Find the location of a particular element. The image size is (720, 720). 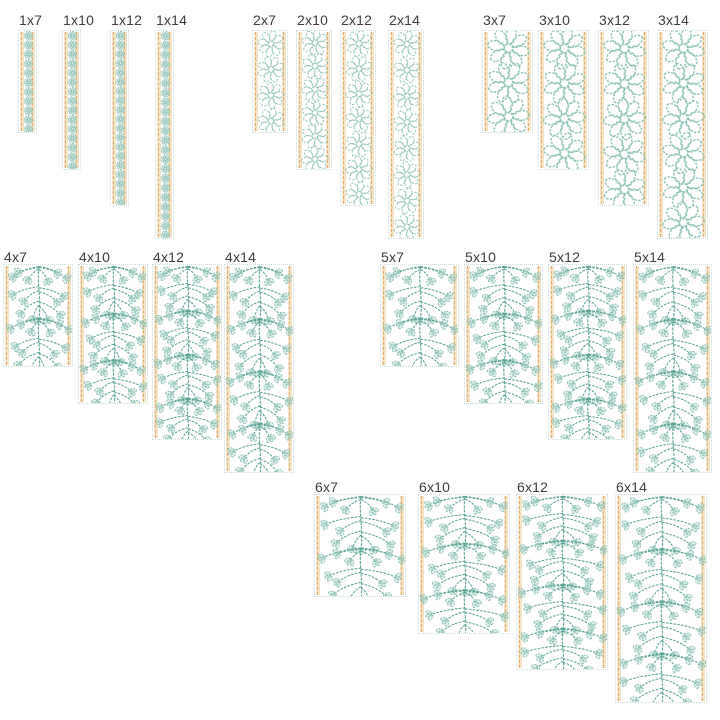

size-label: 3x14 is located at coordinates (674, 20).